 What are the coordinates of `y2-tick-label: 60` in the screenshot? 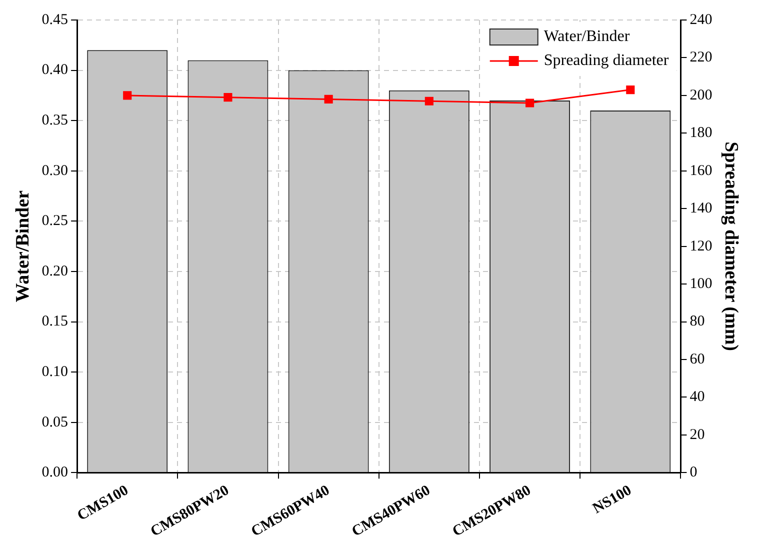 It's located at (697, 359).